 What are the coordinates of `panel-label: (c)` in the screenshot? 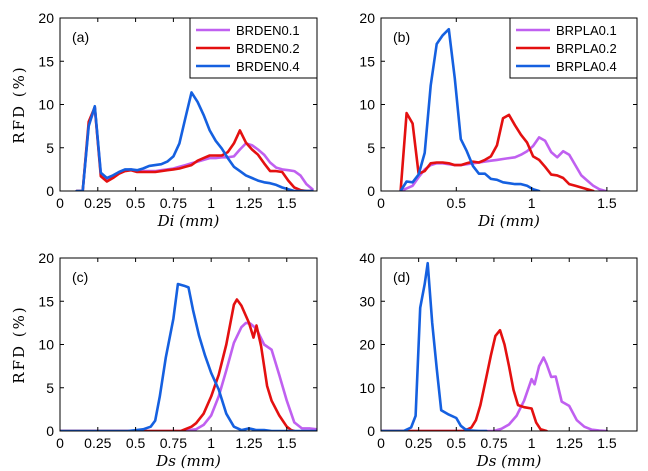 It's located at (80, 277).